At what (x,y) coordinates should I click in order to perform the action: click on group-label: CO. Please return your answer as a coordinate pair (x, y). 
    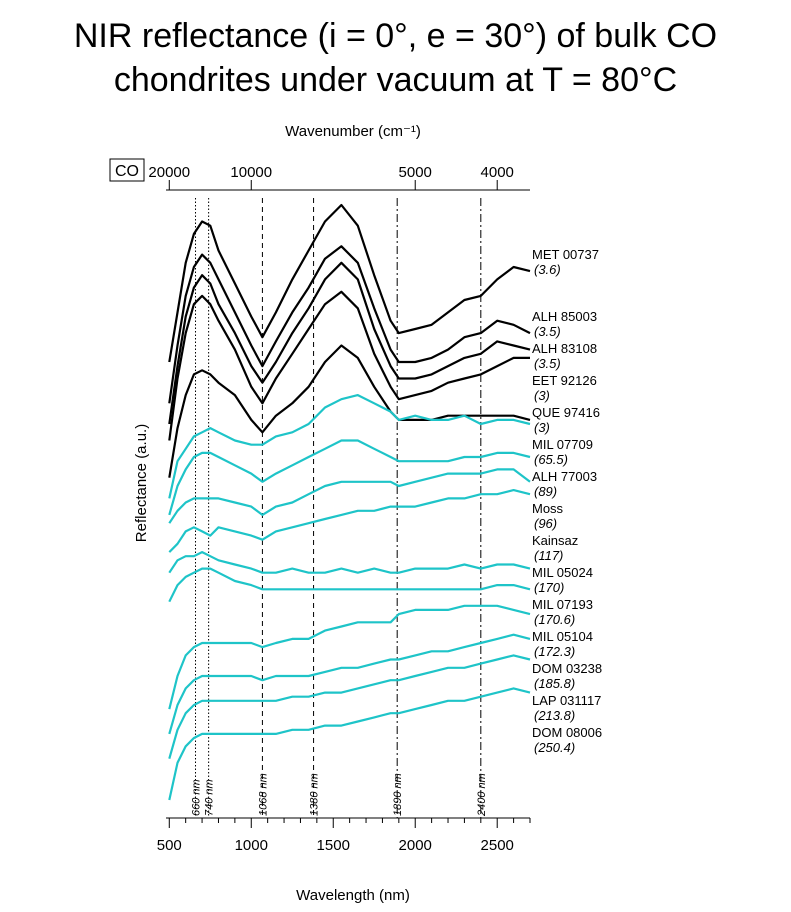
    Looking at the image, I should click on (127, 171).